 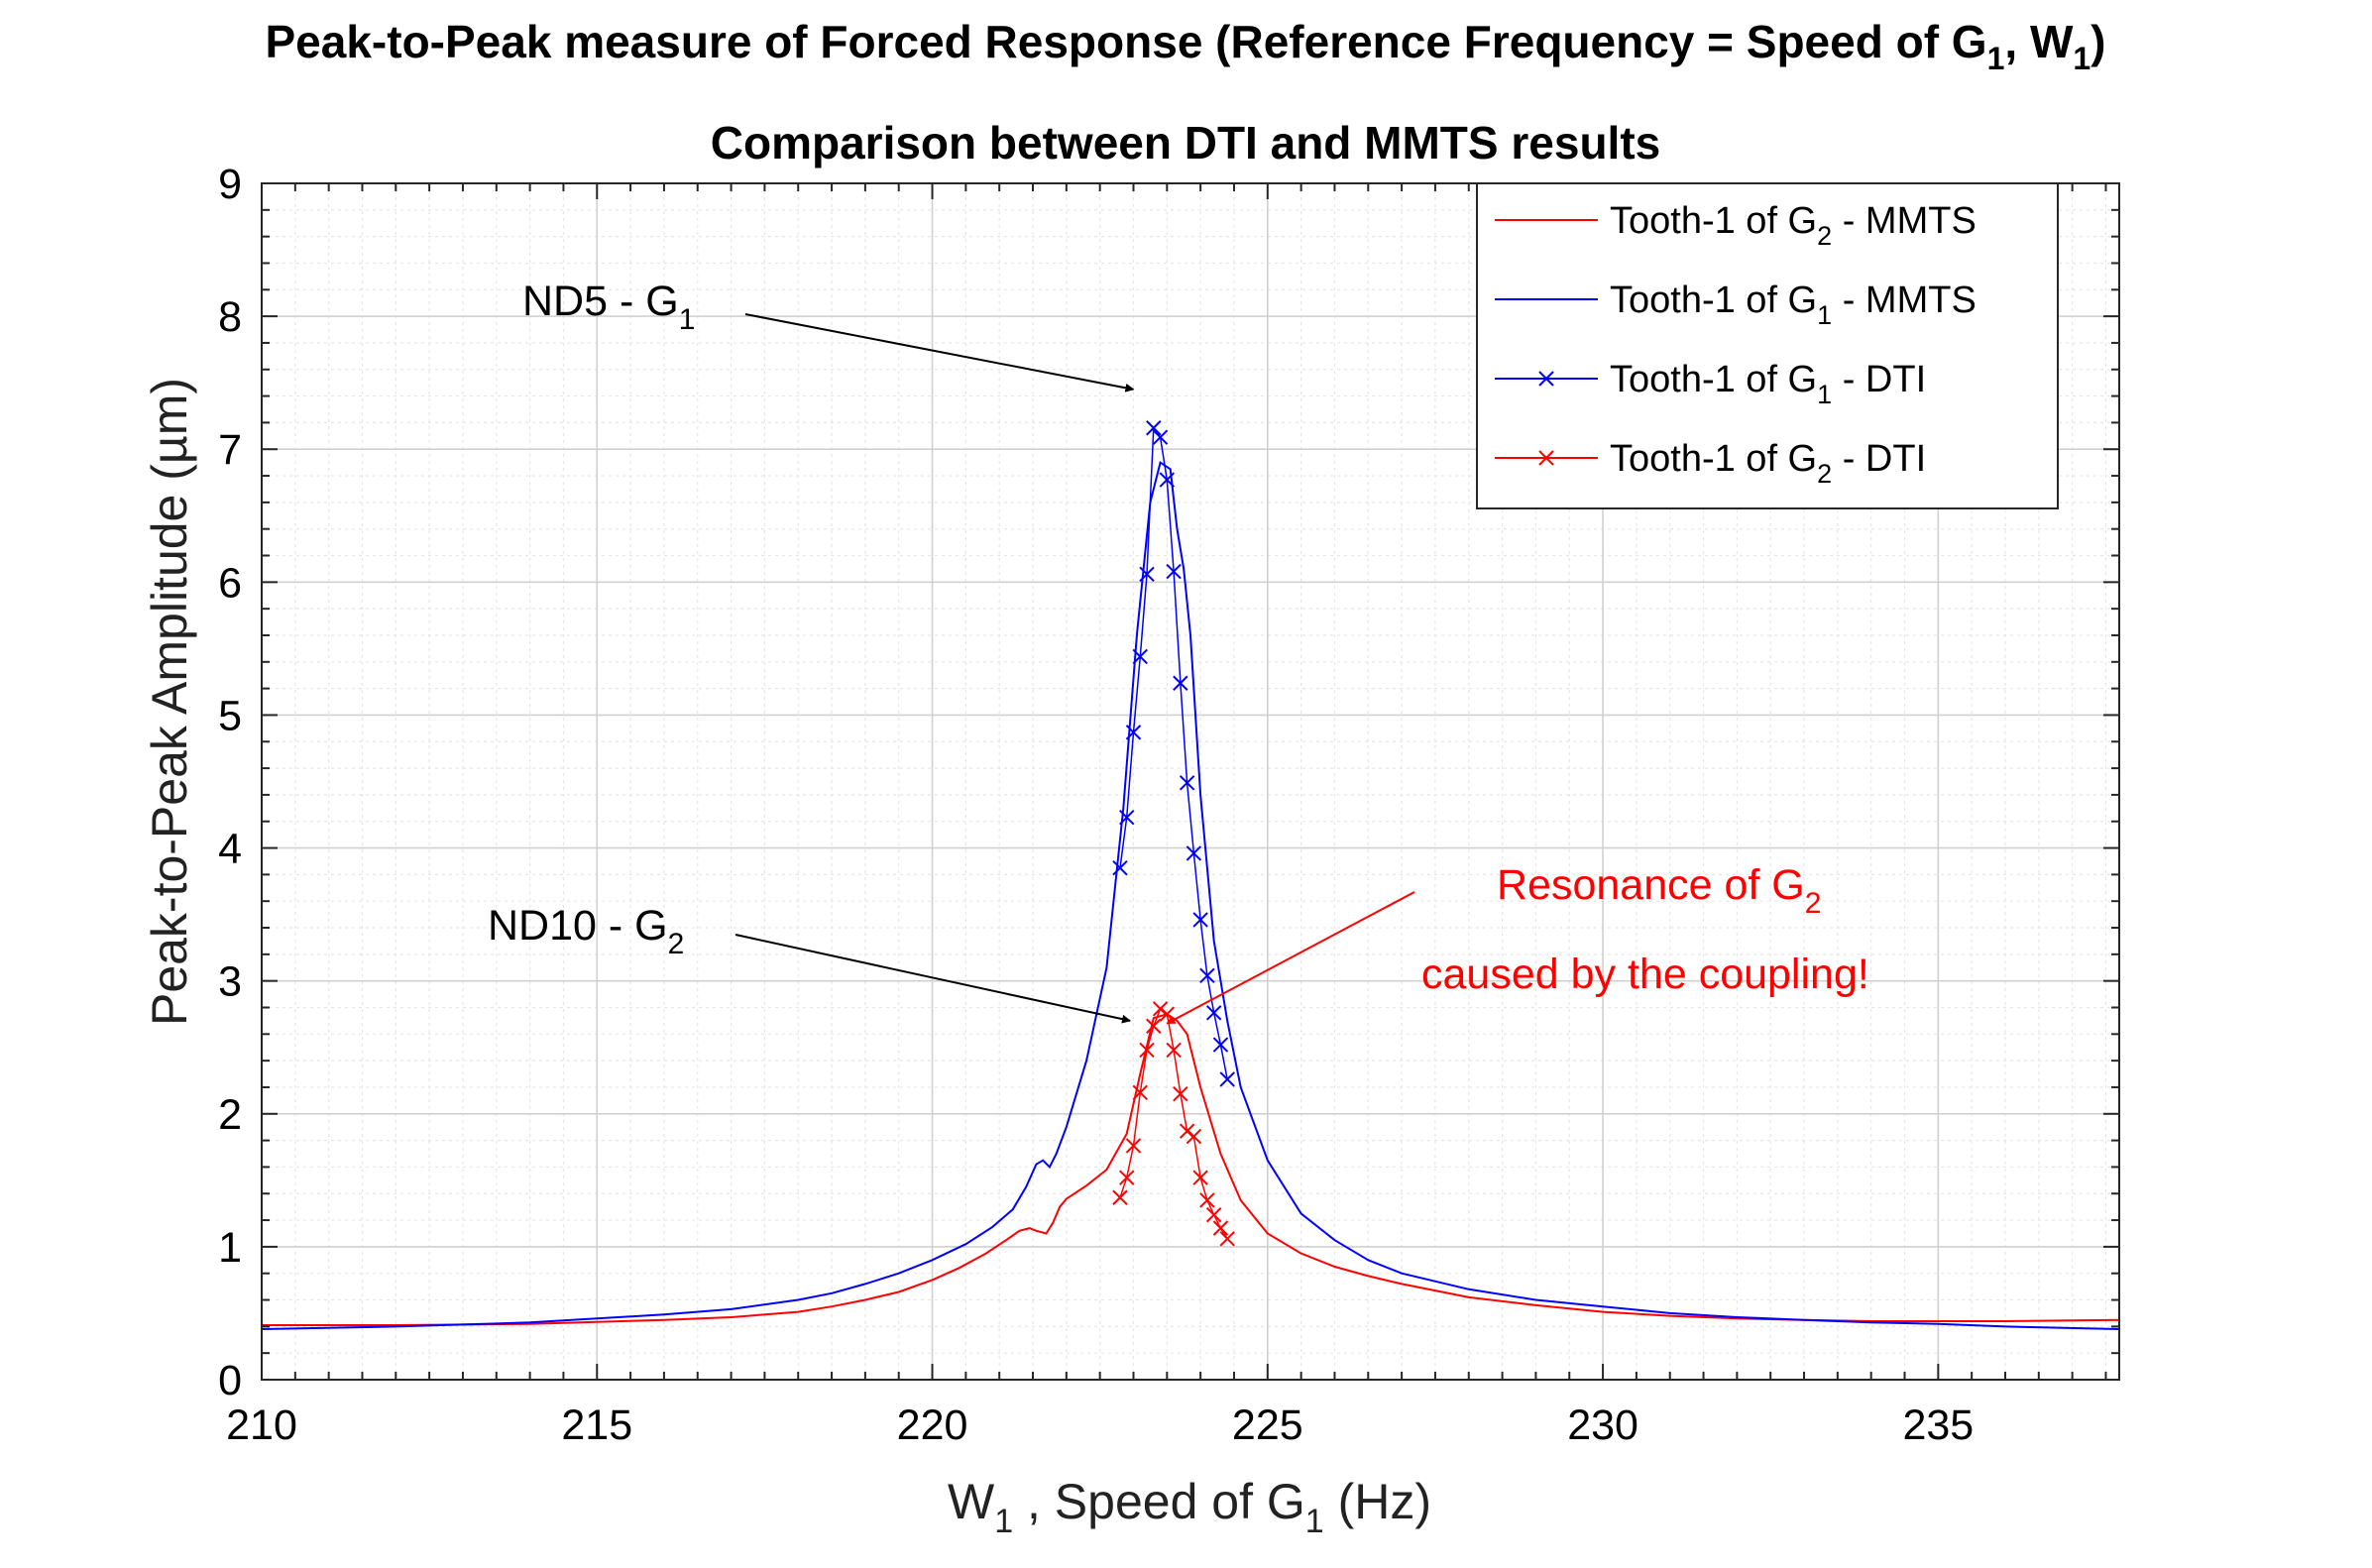 What do you see at coordinates (1768, 384) in the screenshot?
I see `legend-label-2: Tooth-1 of G1 - DTI` at bounding box center [1768, 384].